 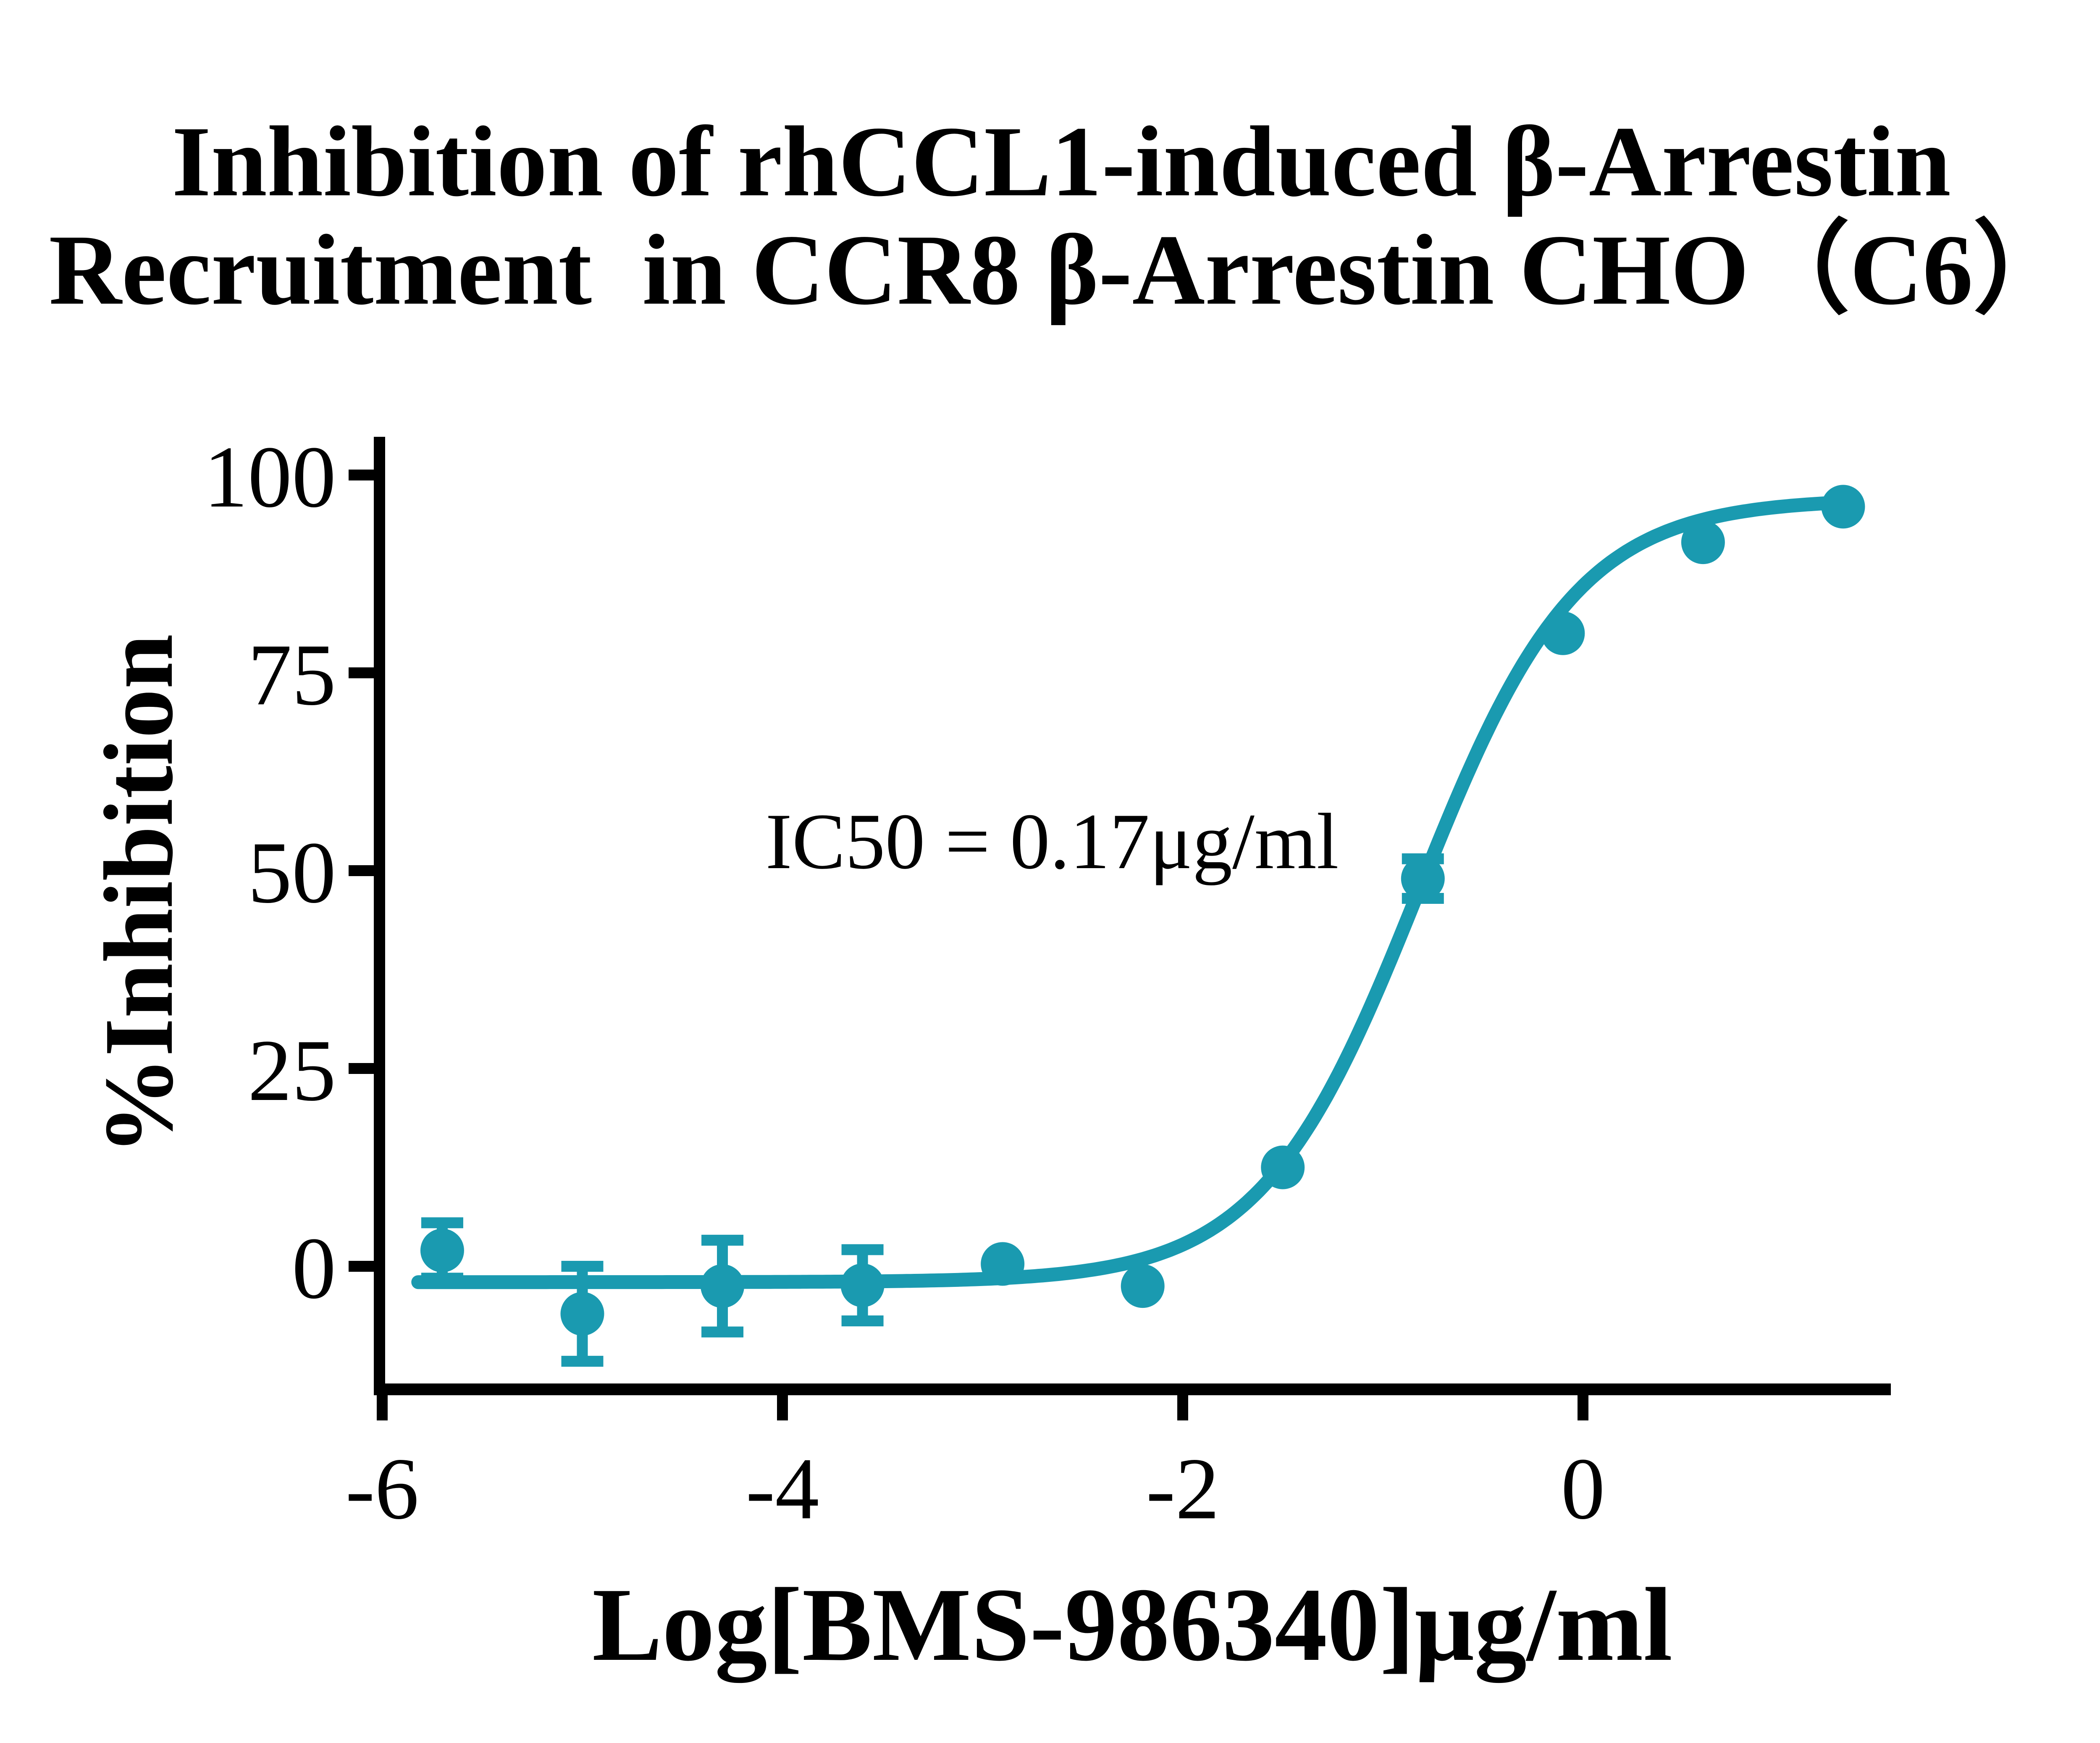 What do you see at coordinates (1183, 1489) in the screenshot?
I see `x-tick-label: -2` at bounding box center [1183, 1489].